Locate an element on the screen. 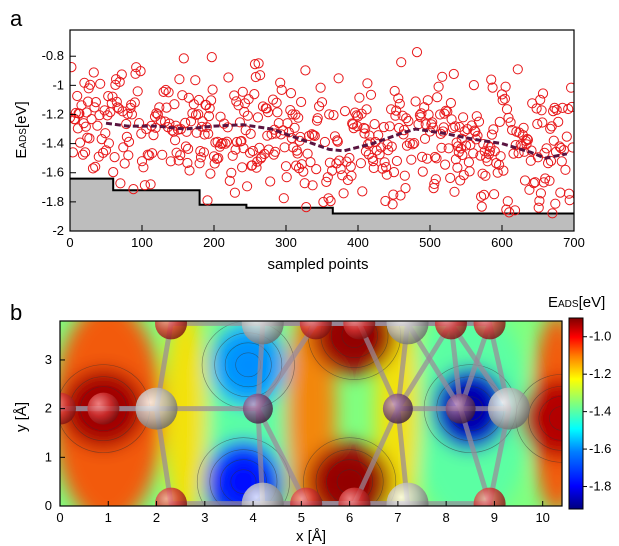 This screenshot has width=619, height=546. x-tick-label: 7 is located at coordinates (397, 517).